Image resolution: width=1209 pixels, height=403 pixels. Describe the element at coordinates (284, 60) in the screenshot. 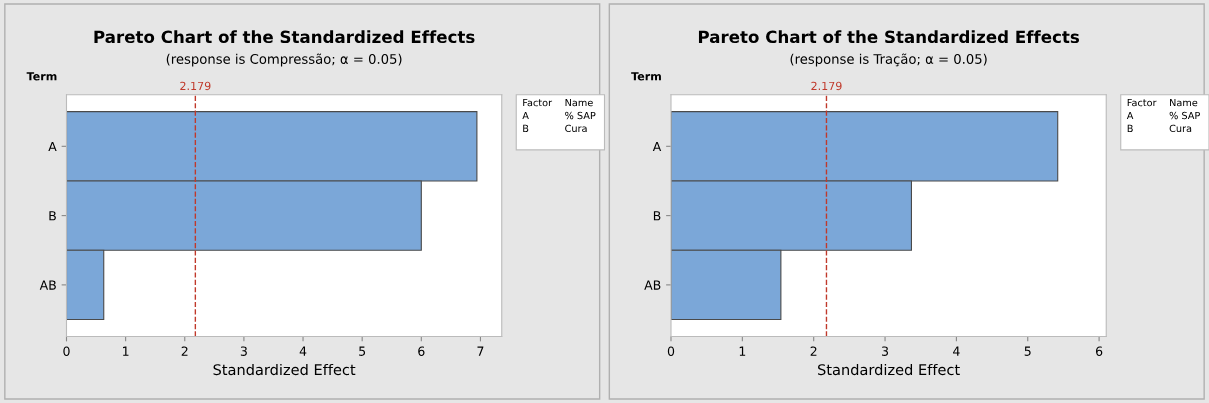

I see `chart-subtitle: (response is Compressão; α = 0.05)` at that location.